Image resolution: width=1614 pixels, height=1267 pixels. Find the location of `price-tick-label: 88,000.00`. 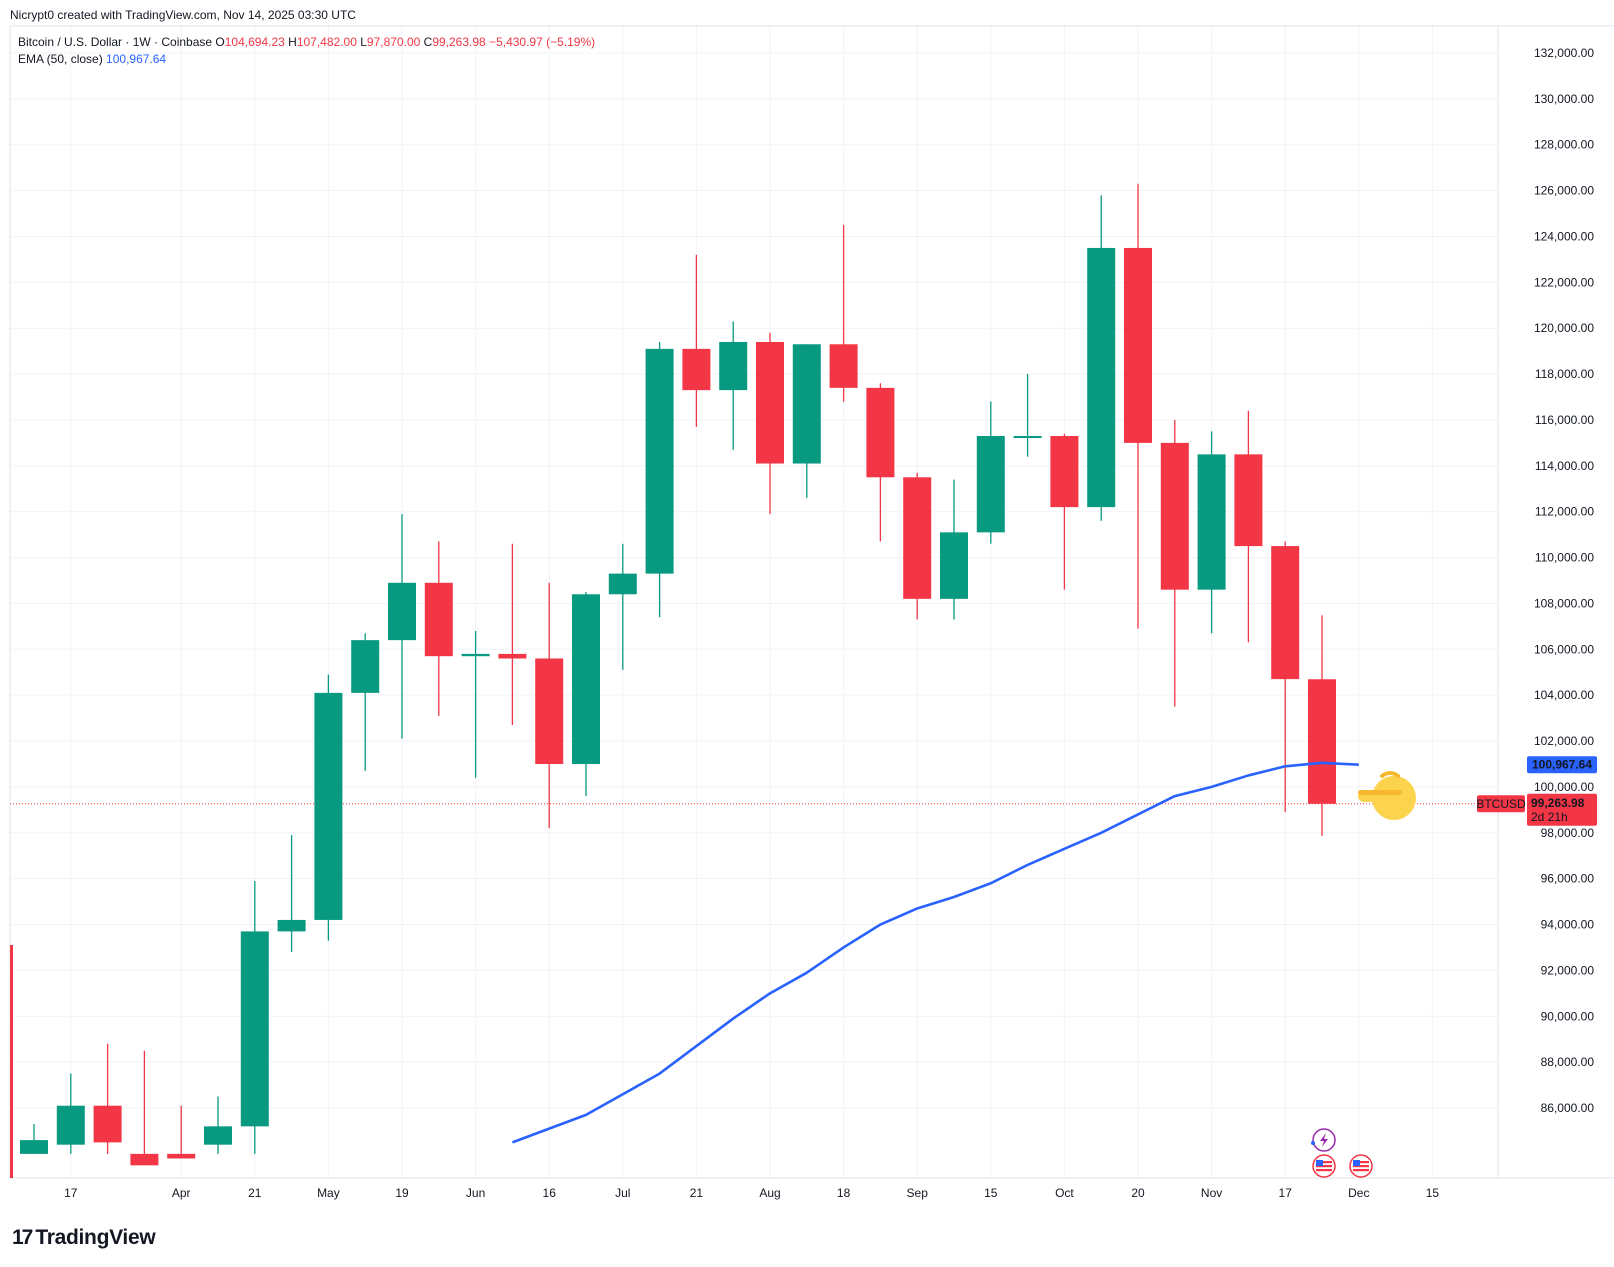

price-tick-label: 88,000.00 is located at coordinates (1568, 1062).